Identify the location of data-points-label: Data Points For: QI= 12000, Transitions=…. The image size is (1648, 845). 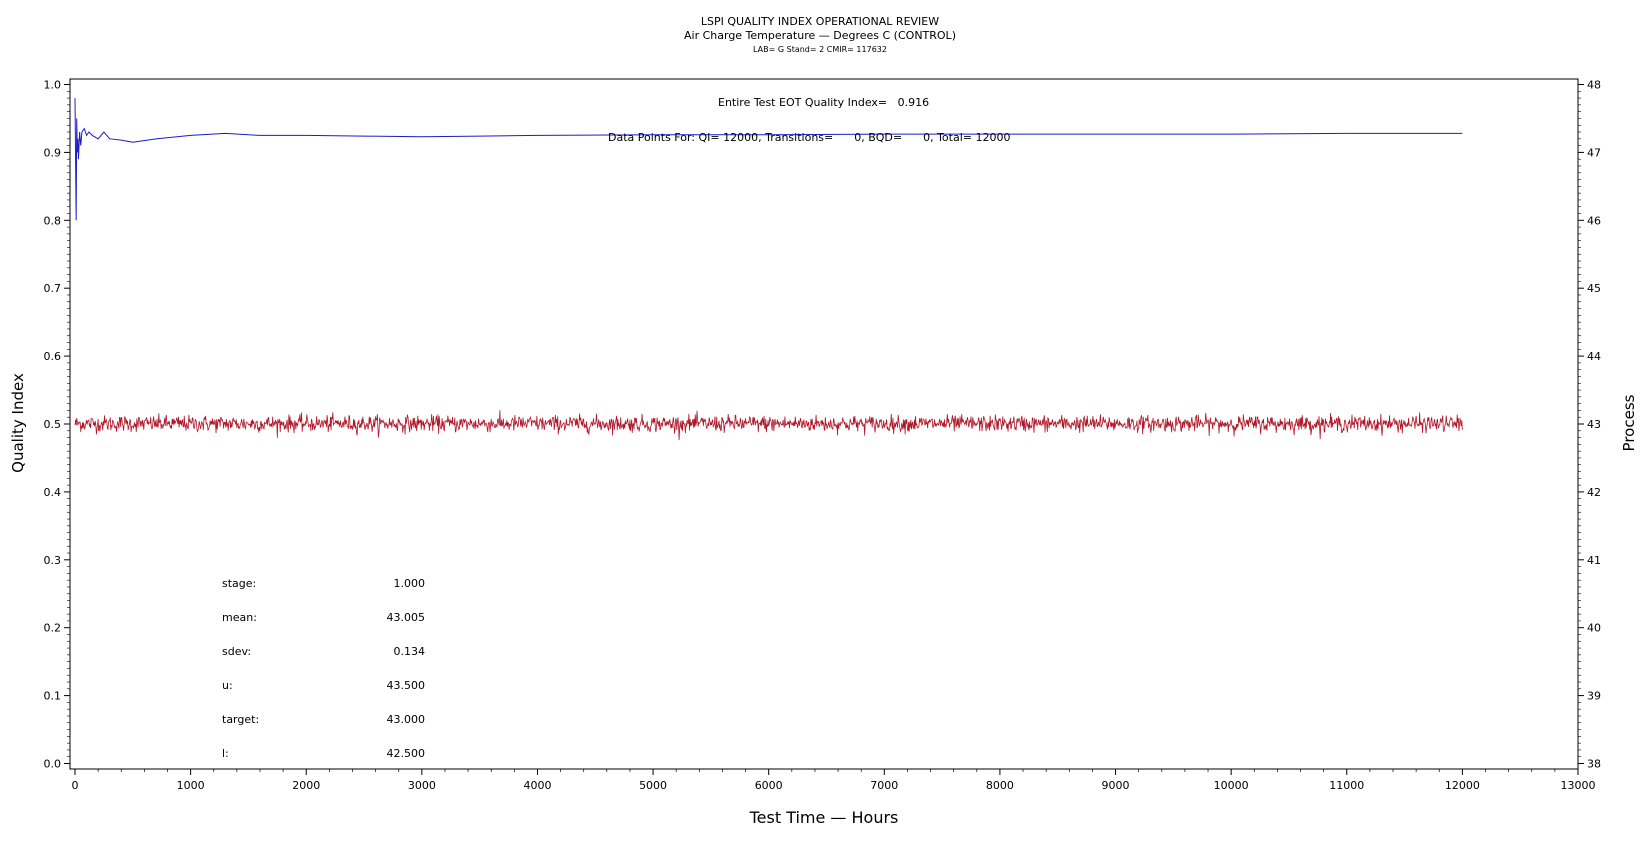
(809, 137).